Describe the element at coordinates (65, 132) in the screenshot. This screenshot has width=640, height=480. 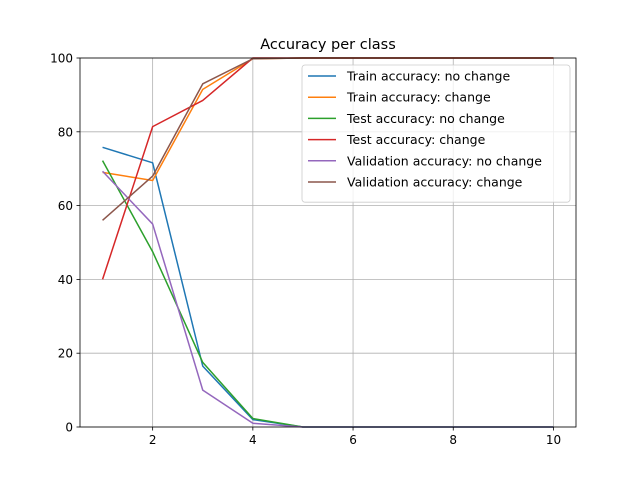
I see `y-tick-label: 80` at that location.